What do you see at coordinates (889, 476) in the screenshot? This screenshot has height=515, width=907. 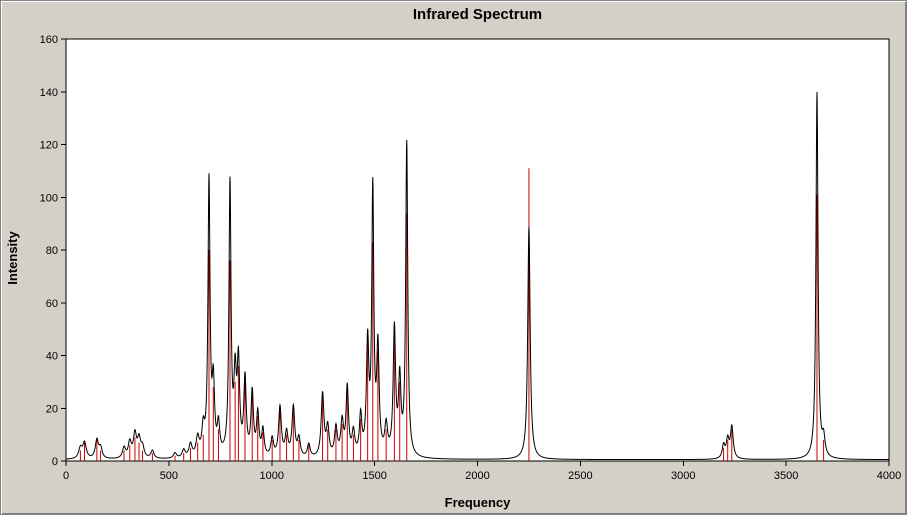 I see `x-tick-label: 4000` at bounding box center [889, 476].